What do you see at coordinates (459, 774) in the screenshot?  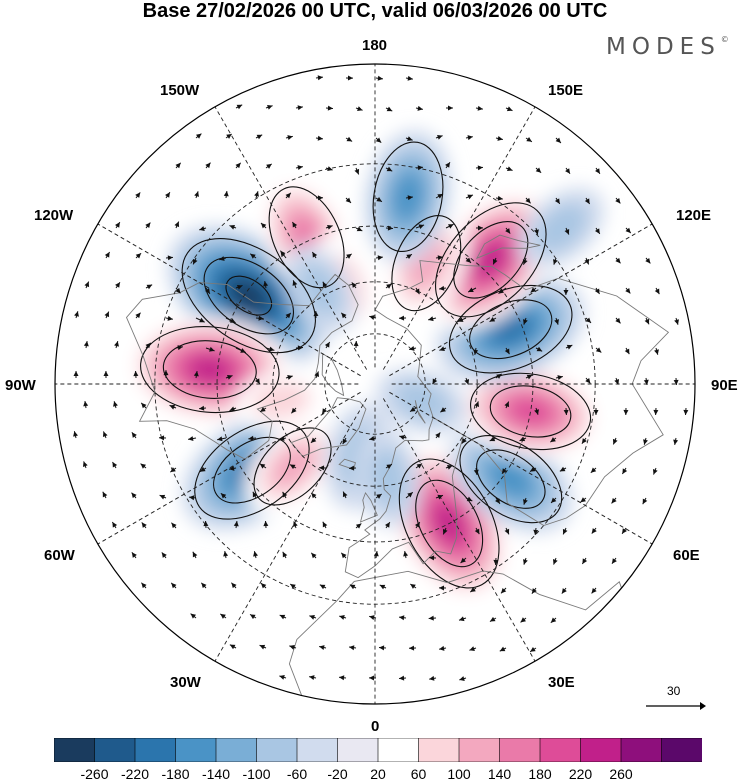 I see `colorbar-tick: 100` at bounding box center [459, 774].